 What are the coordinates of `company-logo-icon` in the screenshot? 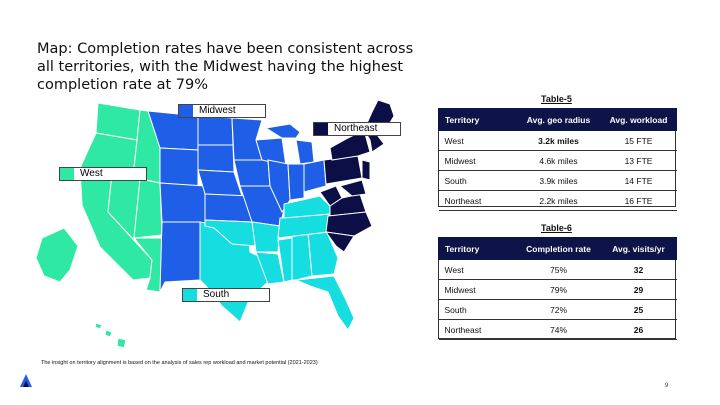 It's located at (26, 380).